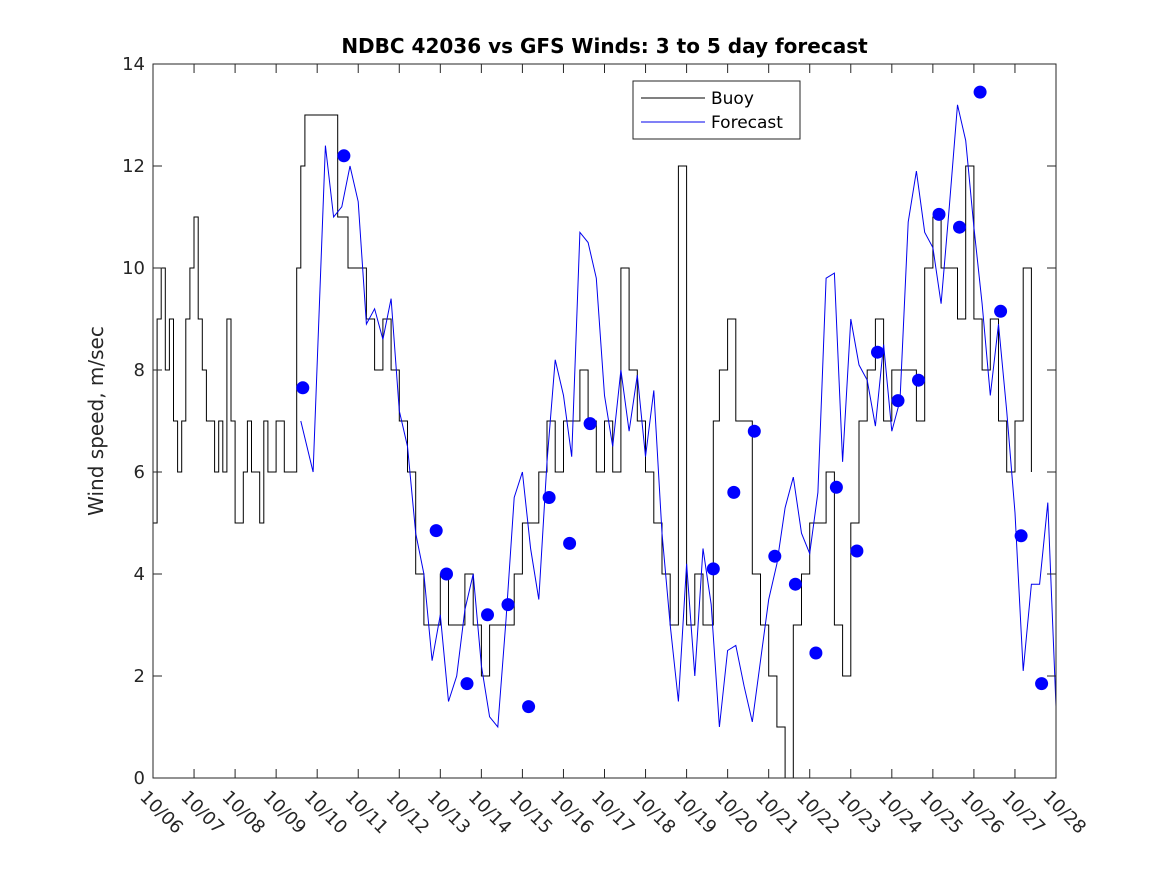 This screenshot has width=1167, height=875. Describe the element at coordinates (139, 370) in the screenshot. I see `y-tick-label: 8` at that location.